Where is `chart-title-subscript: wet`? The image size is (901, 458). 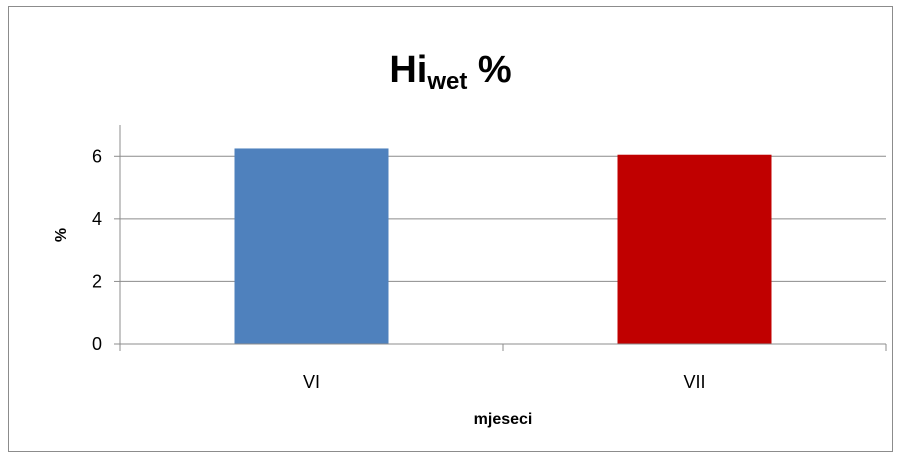
chart-title-subscript: wet is located at coordinates (447, 81).